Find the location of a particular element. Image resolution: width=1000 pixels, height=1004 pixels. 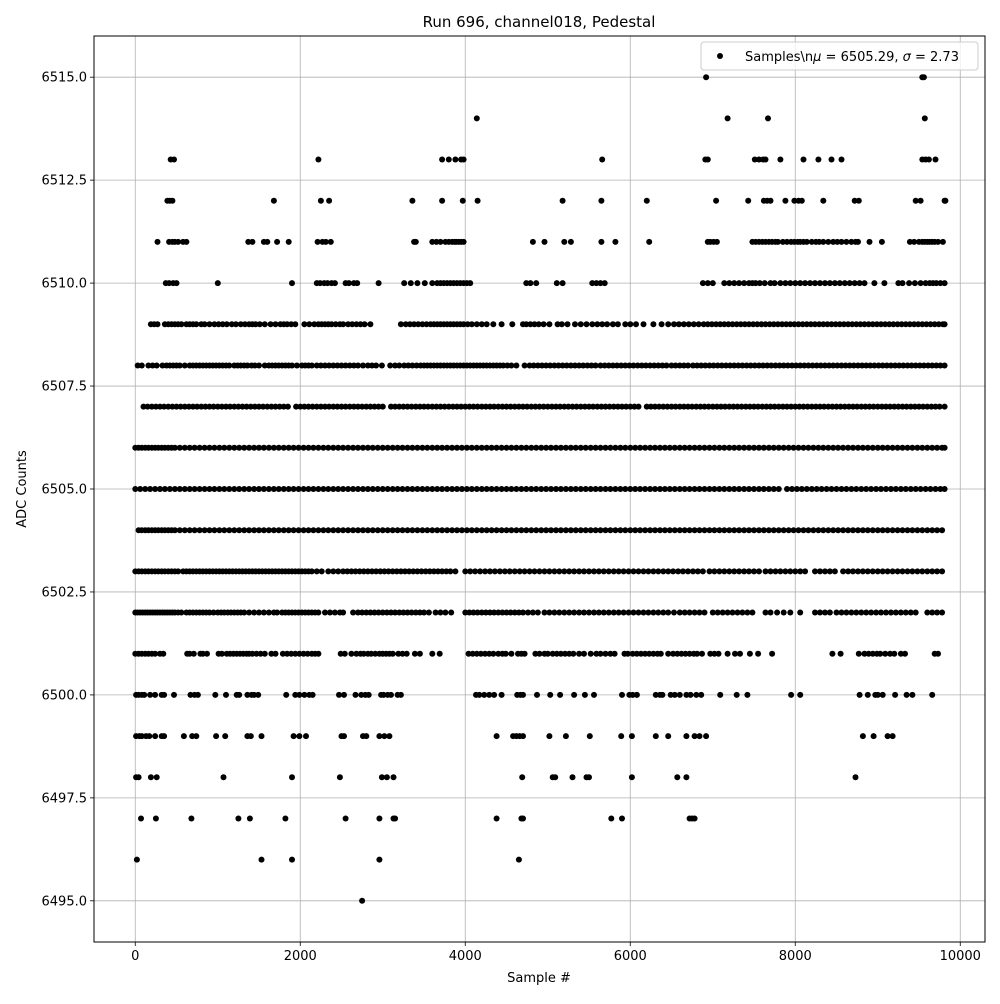

y-axis-label: ADC Counts is located at coordinates (22, 489).